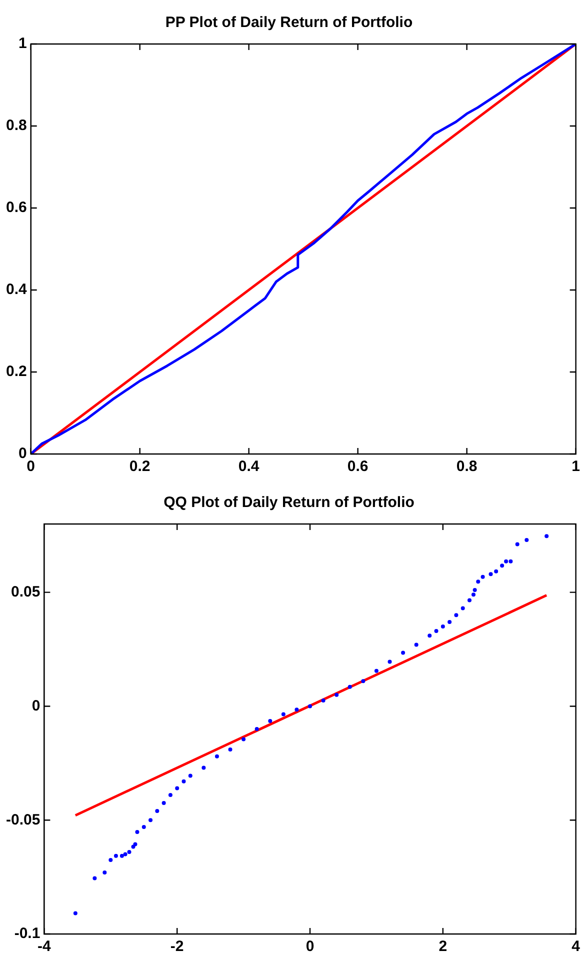 This screenshot has height=972, width=584. What do you see at coordinates (16, 207) in the screenshot?
I see `y-tick-label: 0.6` at bounding box center [16, 207].